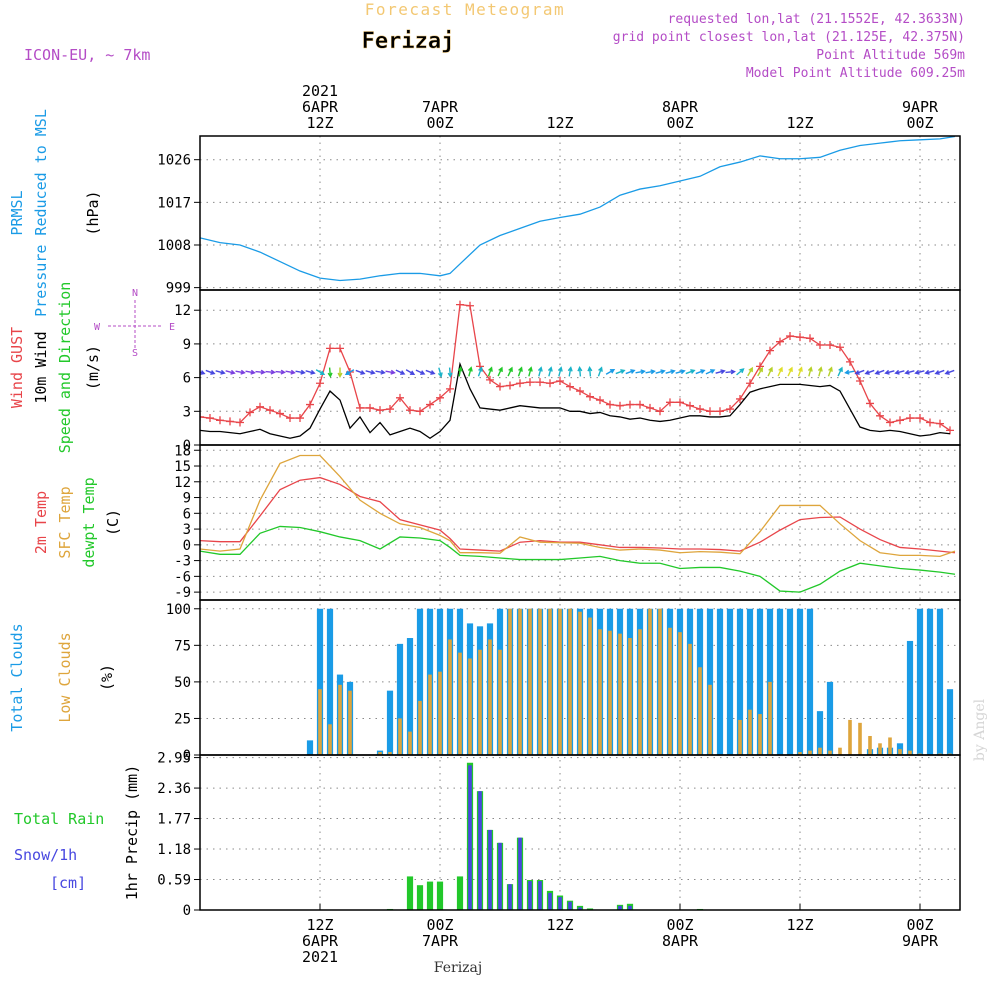 This screenshot has width=1000, height=1000. What do you see at coordinates (174, 161) in the screenshot?
I see `y-tick-label: 1026` at bounding box center [174, 161].